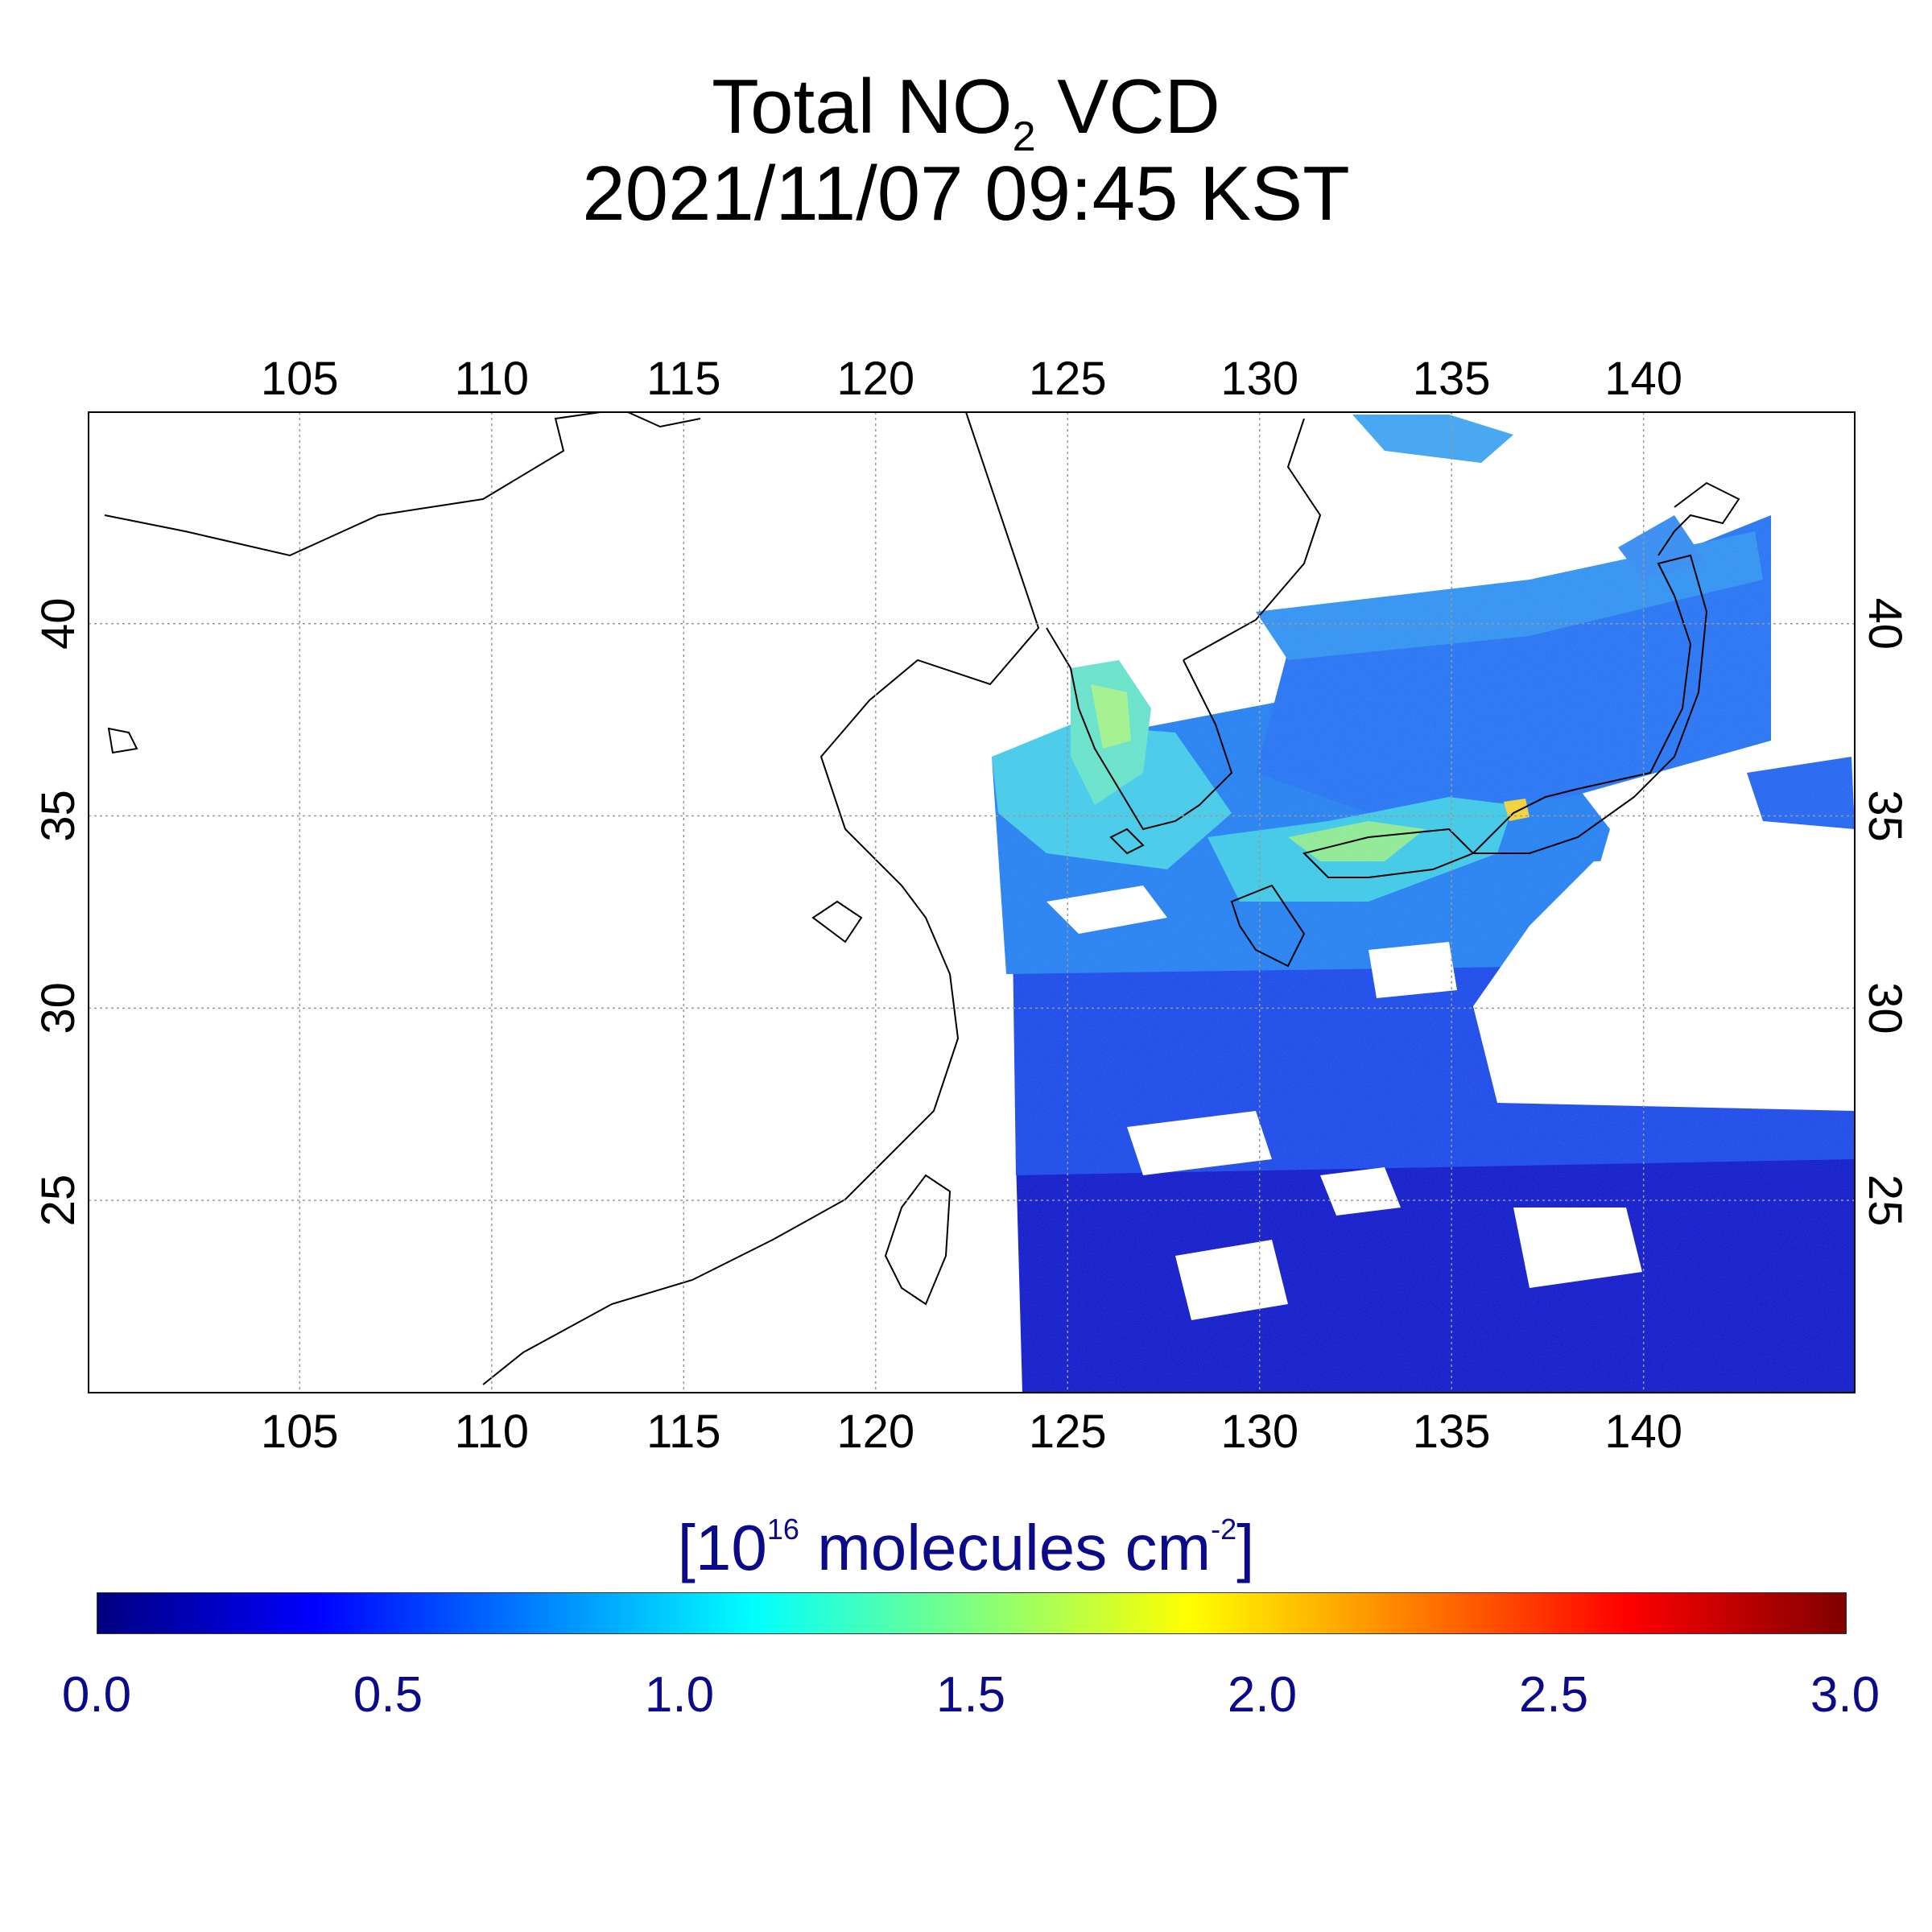 The width and height of the screenshot is (1932, 1932). What do you see at coordinates (1885, 623) in the screenshot?
I see `lat-tick-right-40: 40` at bounding box center [1885, 623].